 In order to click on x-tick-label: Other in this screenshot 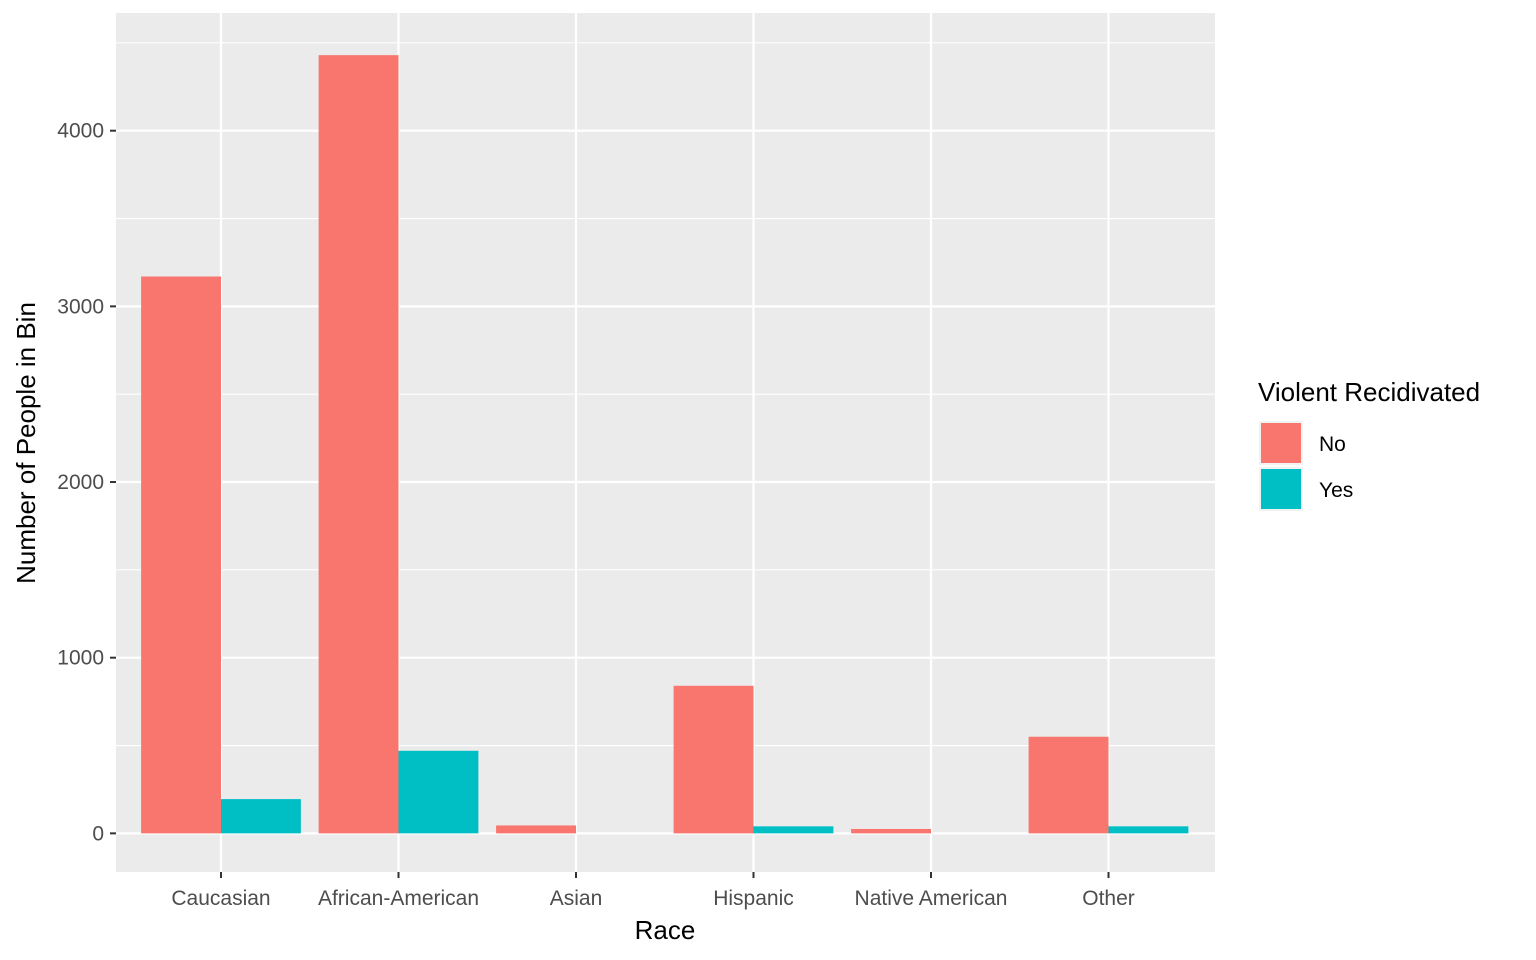, I will do `click(1108, 898)`.